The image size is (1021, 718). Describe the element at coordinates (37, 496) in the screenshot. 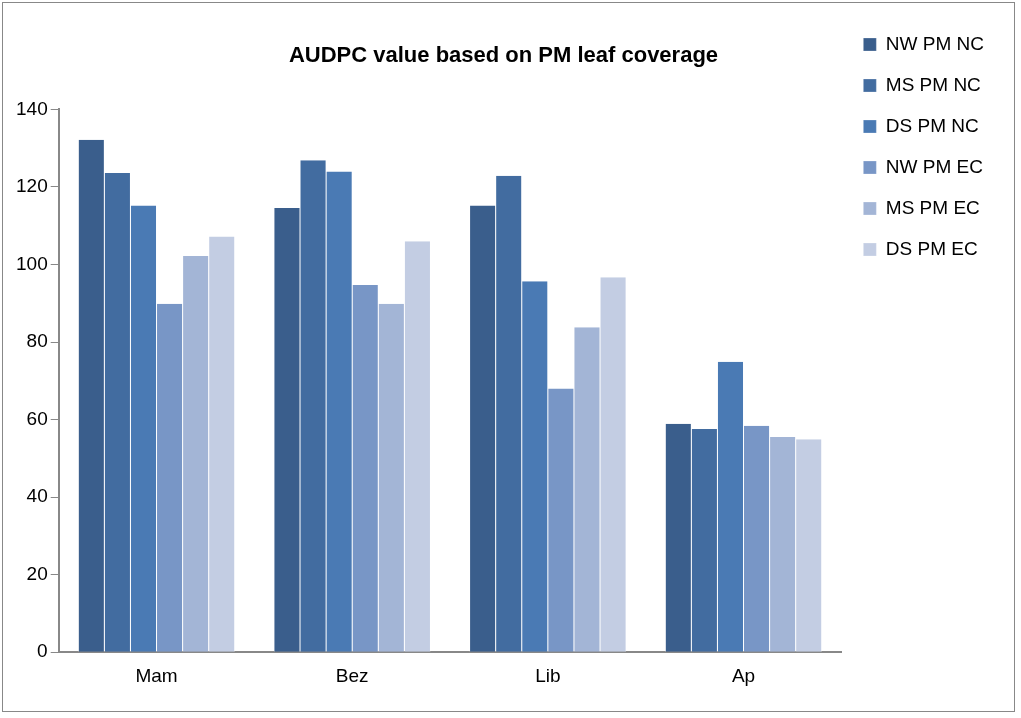

I see `y-tick-label: 40` at that location.